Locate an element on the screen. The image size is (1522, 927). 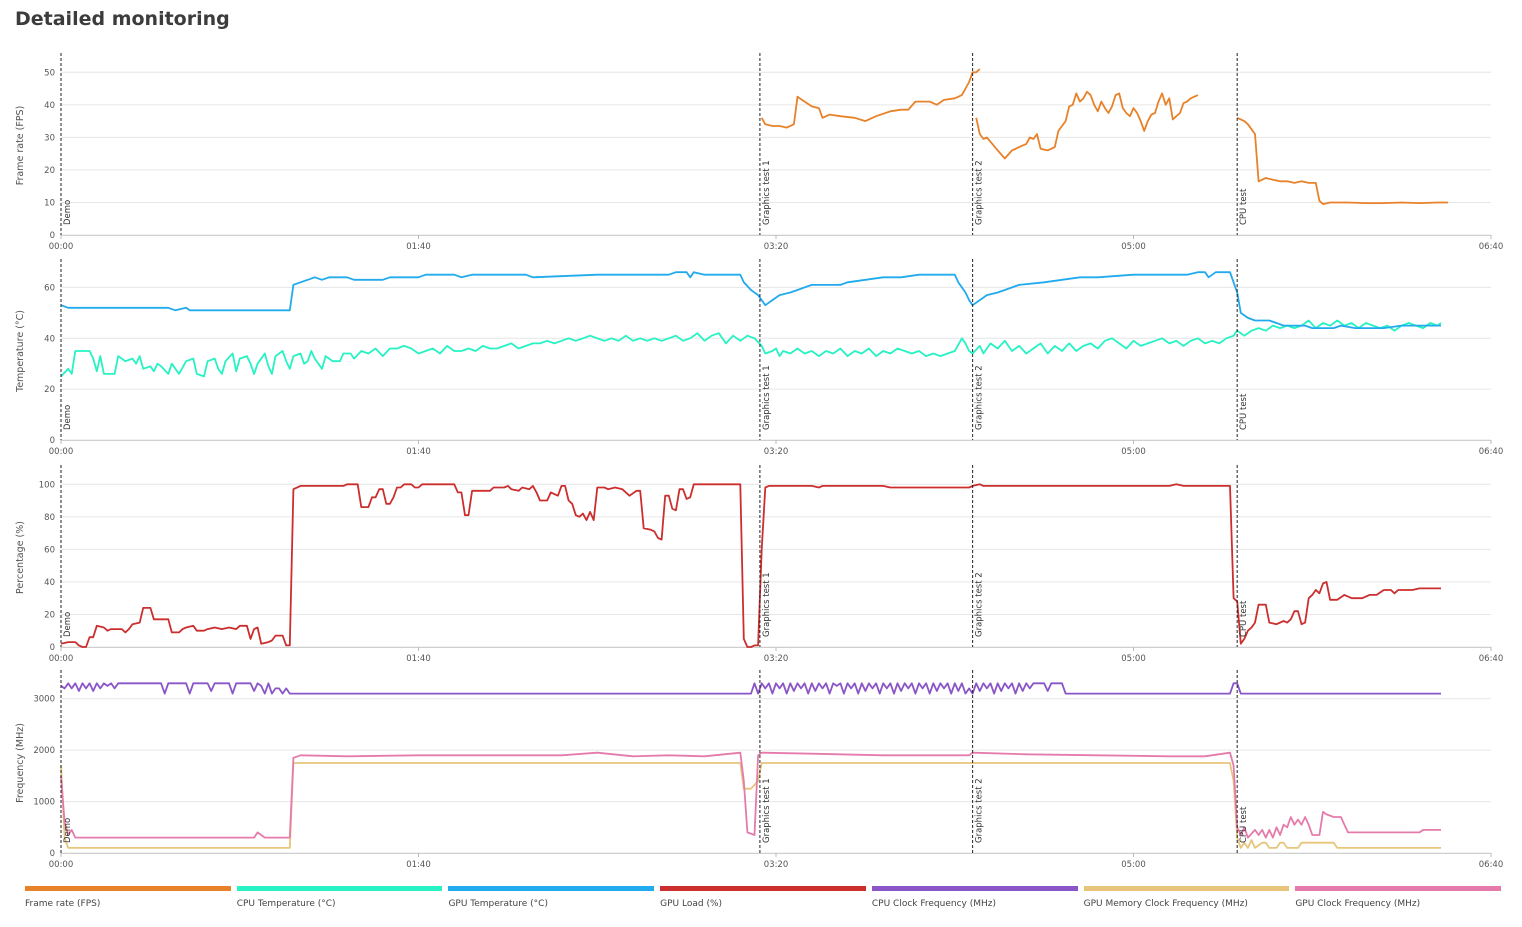
y-tick-label: 80 is located at coordinates (49, 518).